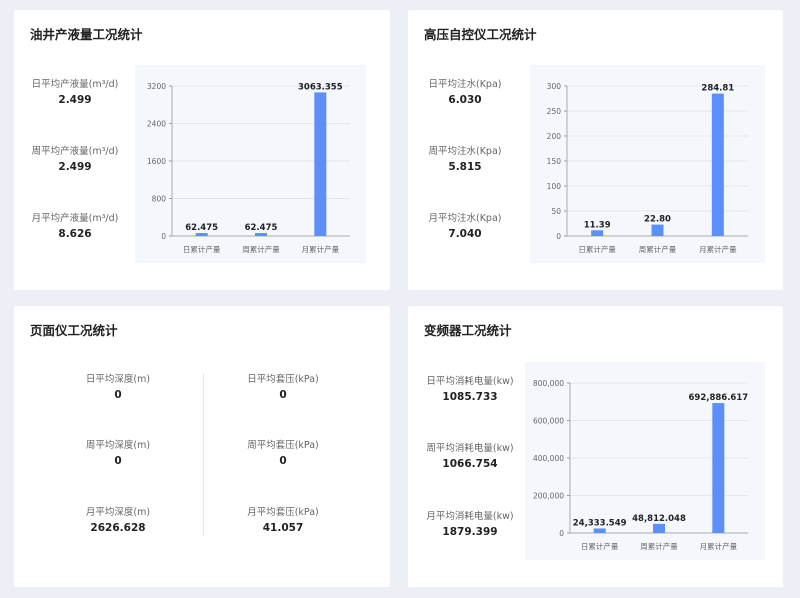 Image resolution: width=800 pixels, height=598 pixels. I want to click on stat-daily: 日平均注水(Kpa) 6.030, so click(465, 93).